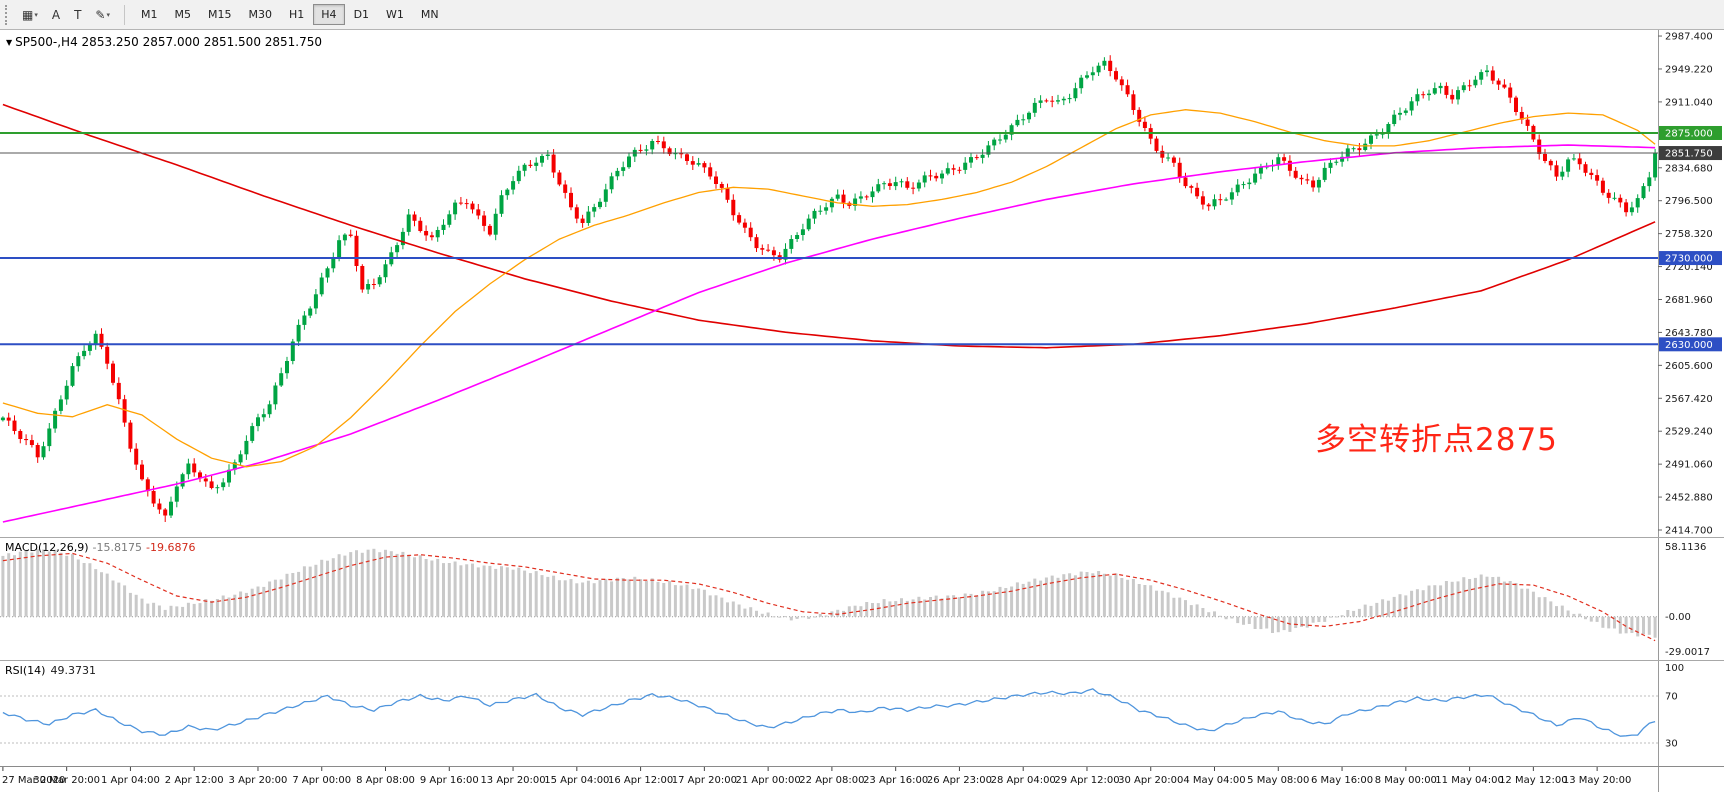 Image resolution: width=1724 pixels, height=792 pixels. I want to click on toolbar-separator, so click(124, 14).